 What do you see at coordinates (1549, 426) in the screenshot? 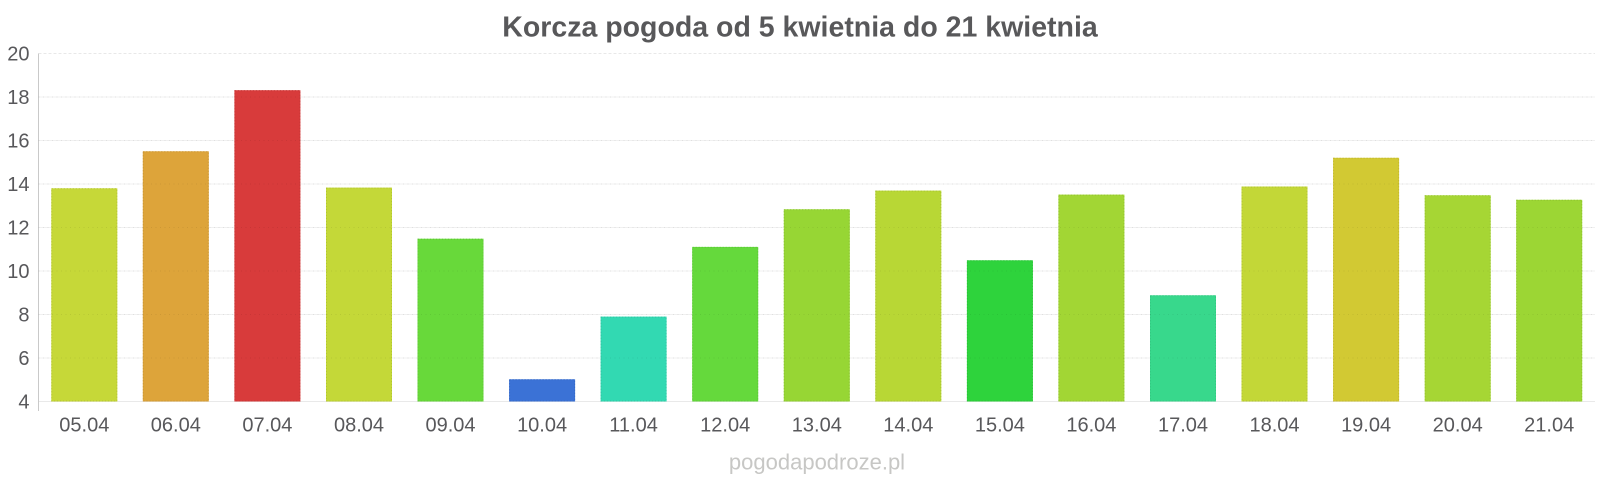
I see `svg-text: 21.04` at bounding box center [1549, 426].